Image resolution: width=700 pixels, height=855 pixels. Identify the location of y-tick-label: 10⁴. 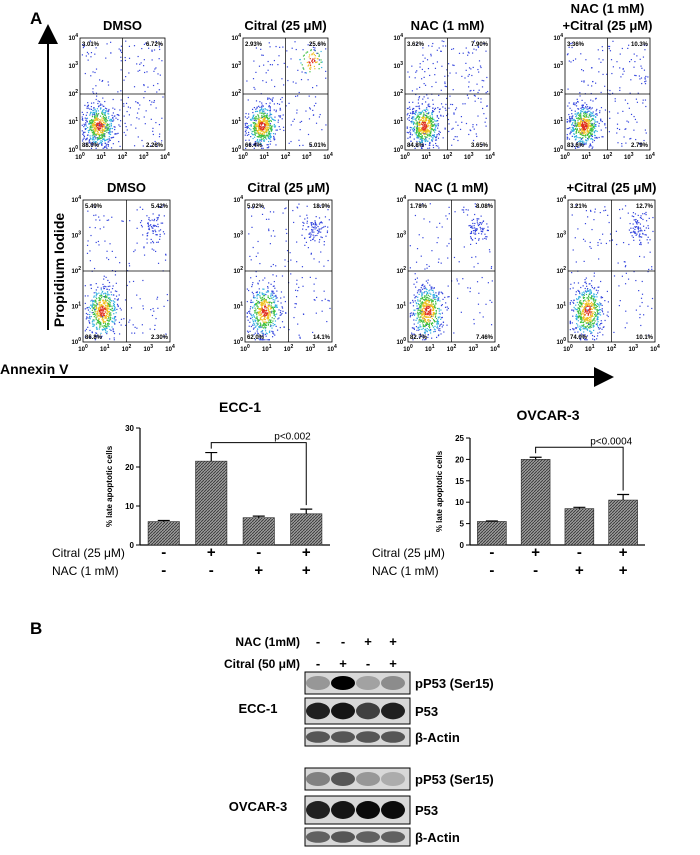
(77, 199).